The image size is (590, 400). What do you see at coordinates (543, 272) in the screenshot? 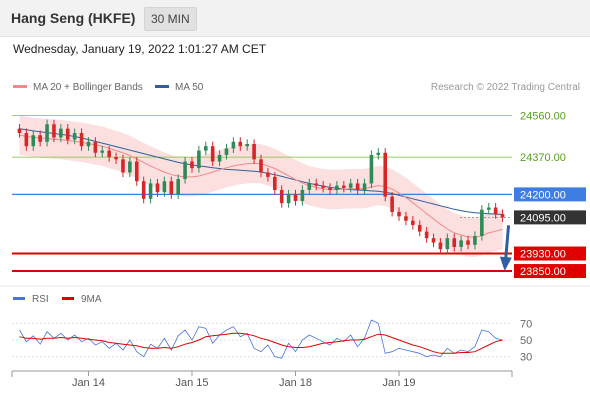
I see `level-label-support: 23850.00` at bounding box center [543, 272].